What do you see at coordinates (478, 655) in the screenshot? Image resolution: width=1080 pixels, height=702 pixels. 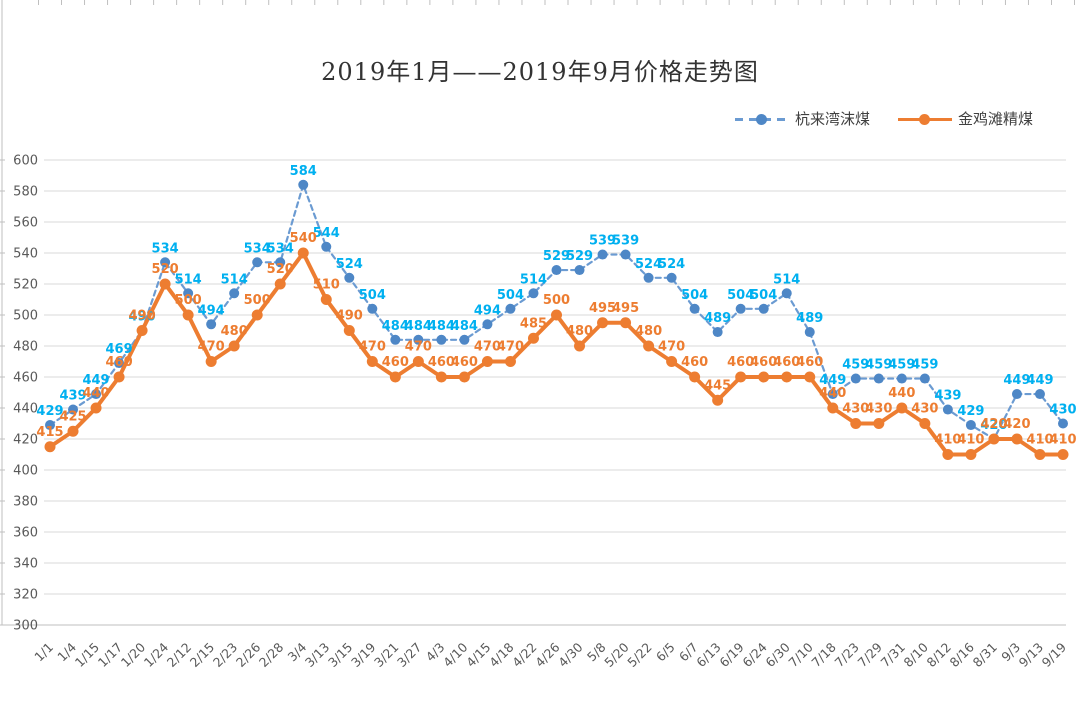 I see `svg-text: 4/15` at bounding box center [478, 655].